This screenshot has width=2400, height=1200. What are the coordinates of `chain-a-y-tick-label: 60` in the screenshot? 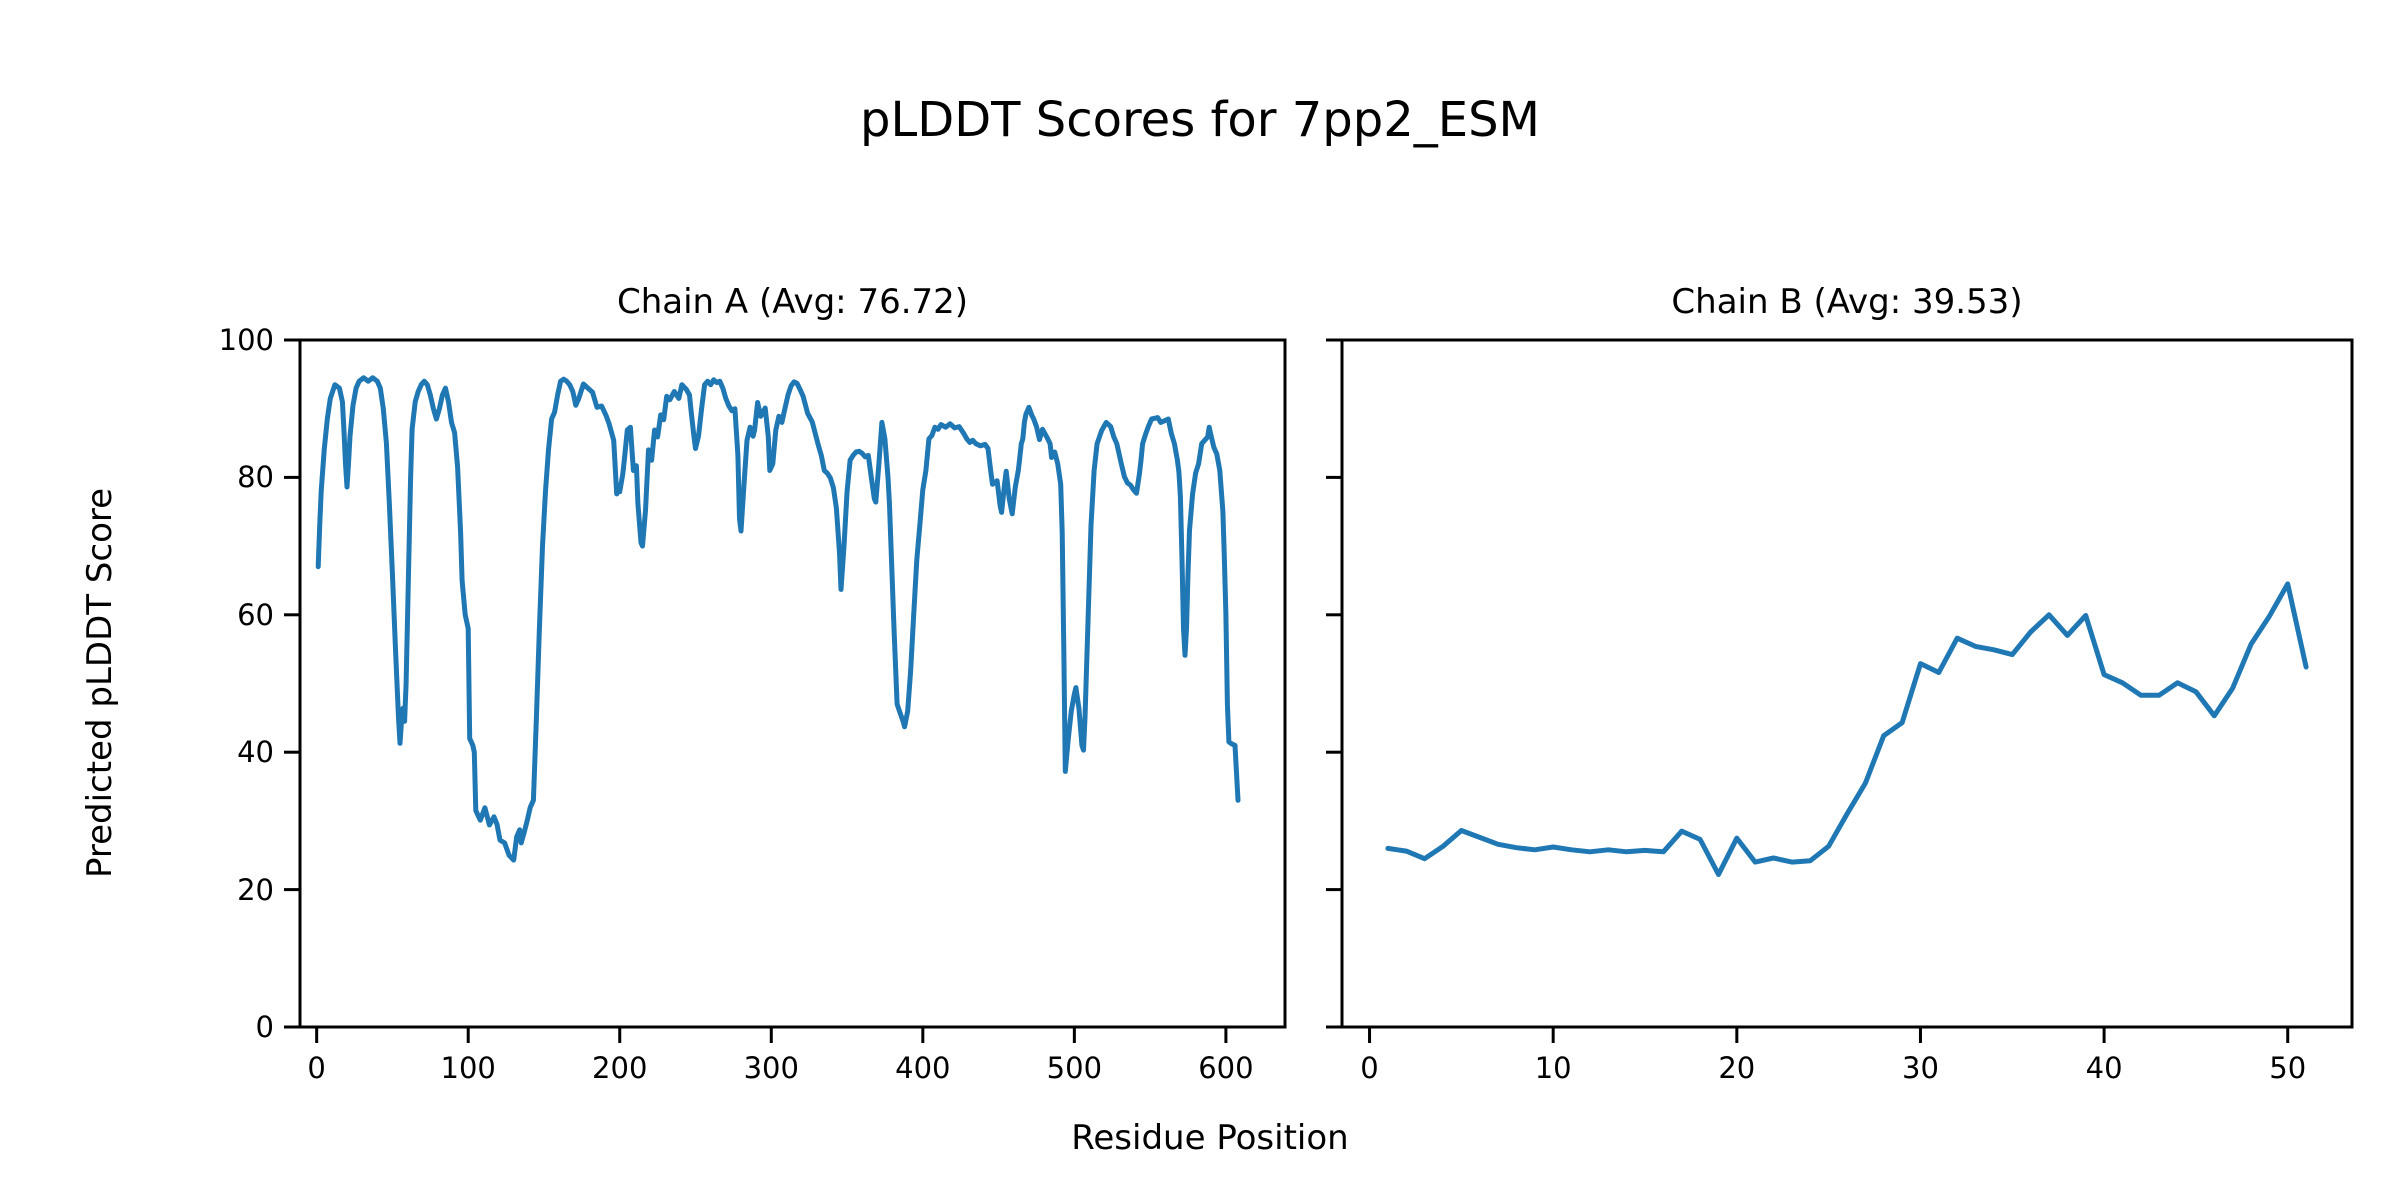 It's located at (255, 614).